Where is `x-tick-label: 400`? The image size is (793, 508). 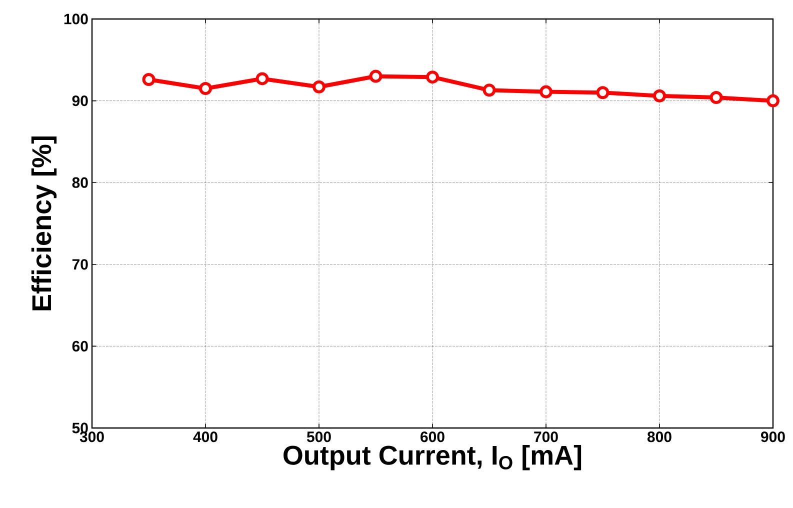
x-tick-label: 400 is located at coordinates (205, 437).